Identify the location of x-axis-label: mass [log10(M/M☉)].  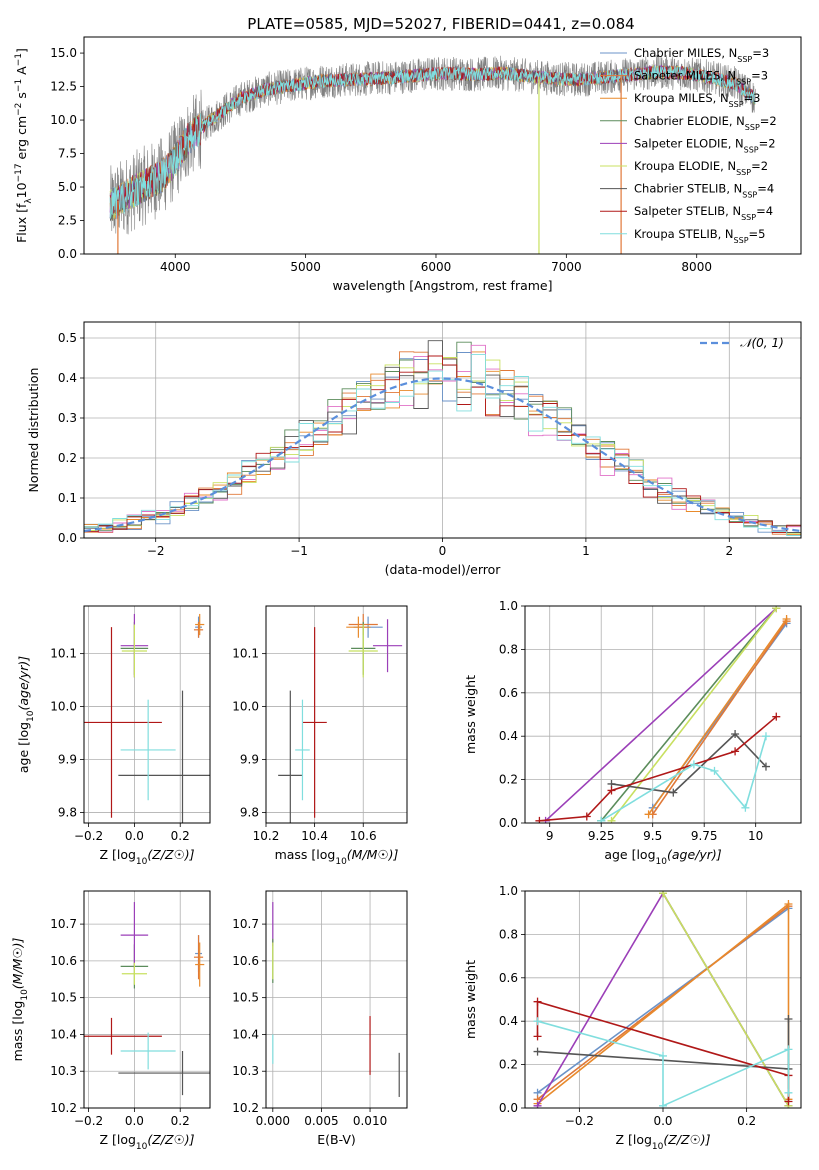
(337, 857).